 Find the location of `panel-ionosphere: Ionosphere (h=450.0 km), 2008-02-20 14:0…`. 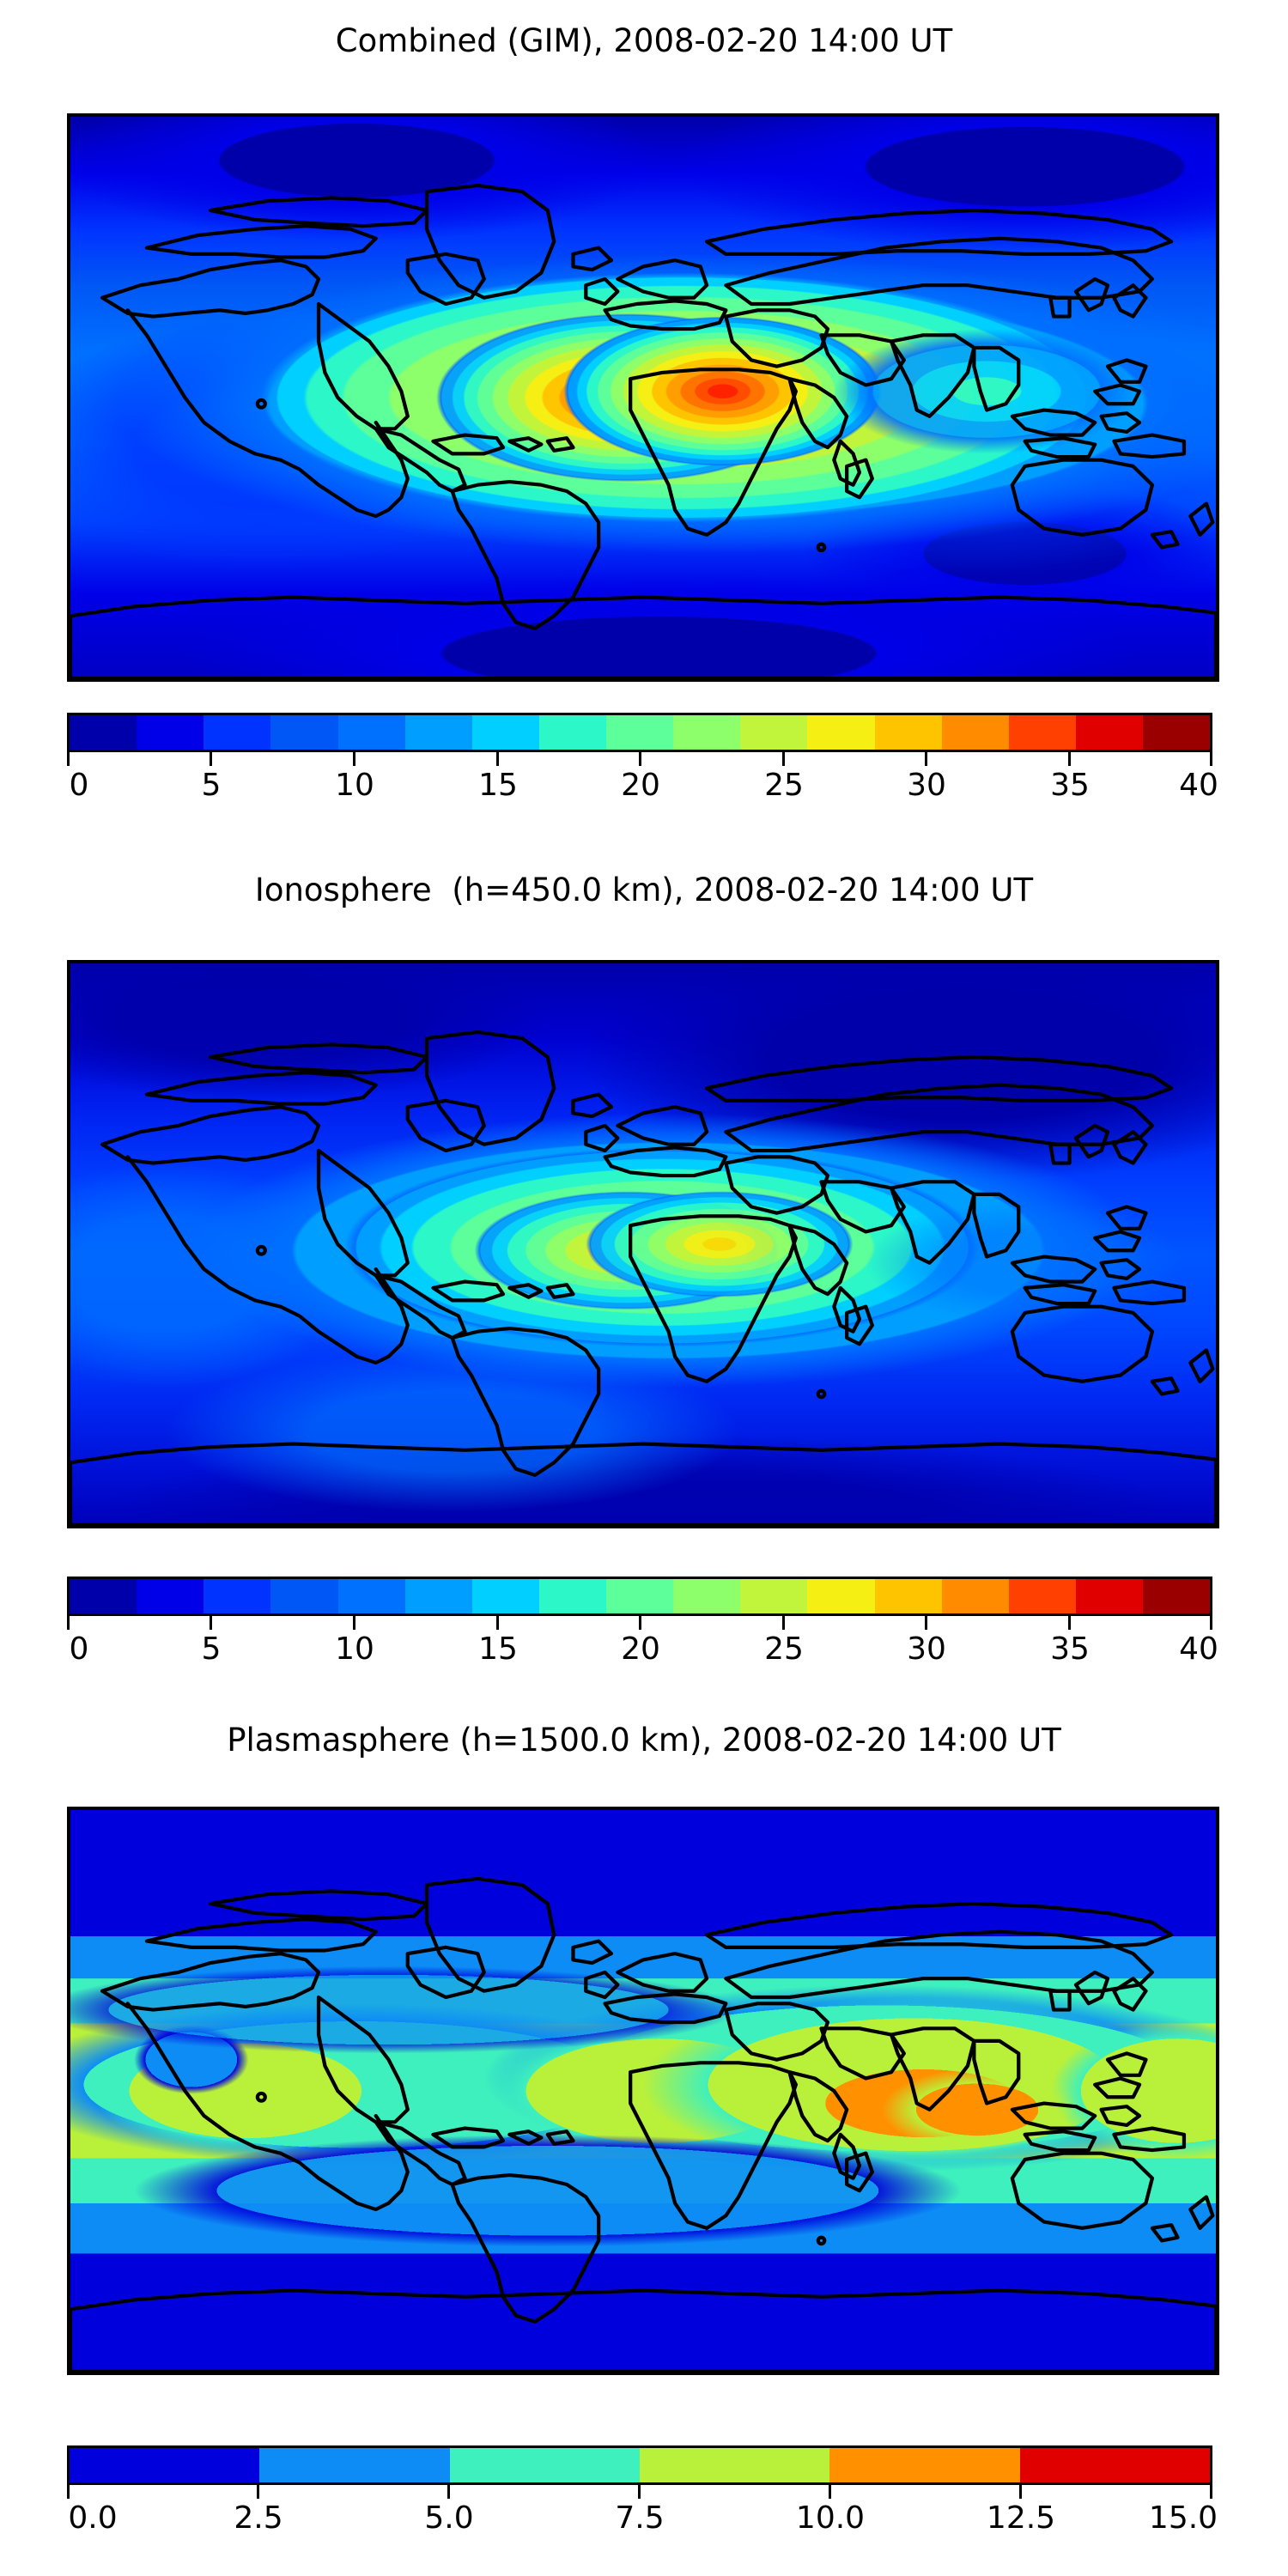

panel-ionosphere: Ionosphere (h=450.0 km), 2008-02-20 14:0… is located at coordinates (644, 890).